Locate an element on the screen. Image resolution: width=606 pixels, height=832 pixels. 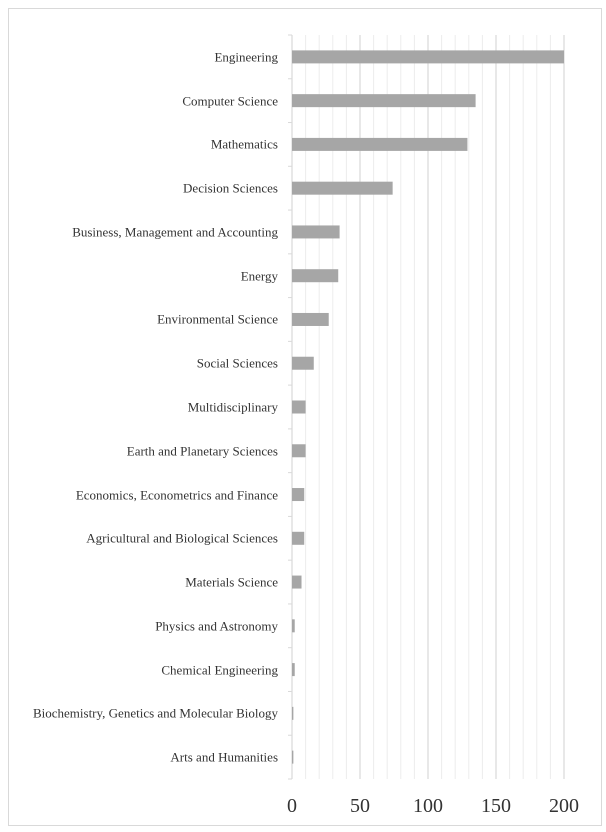
category-label-row: Social Sciences is located at coordinates (146, 363).